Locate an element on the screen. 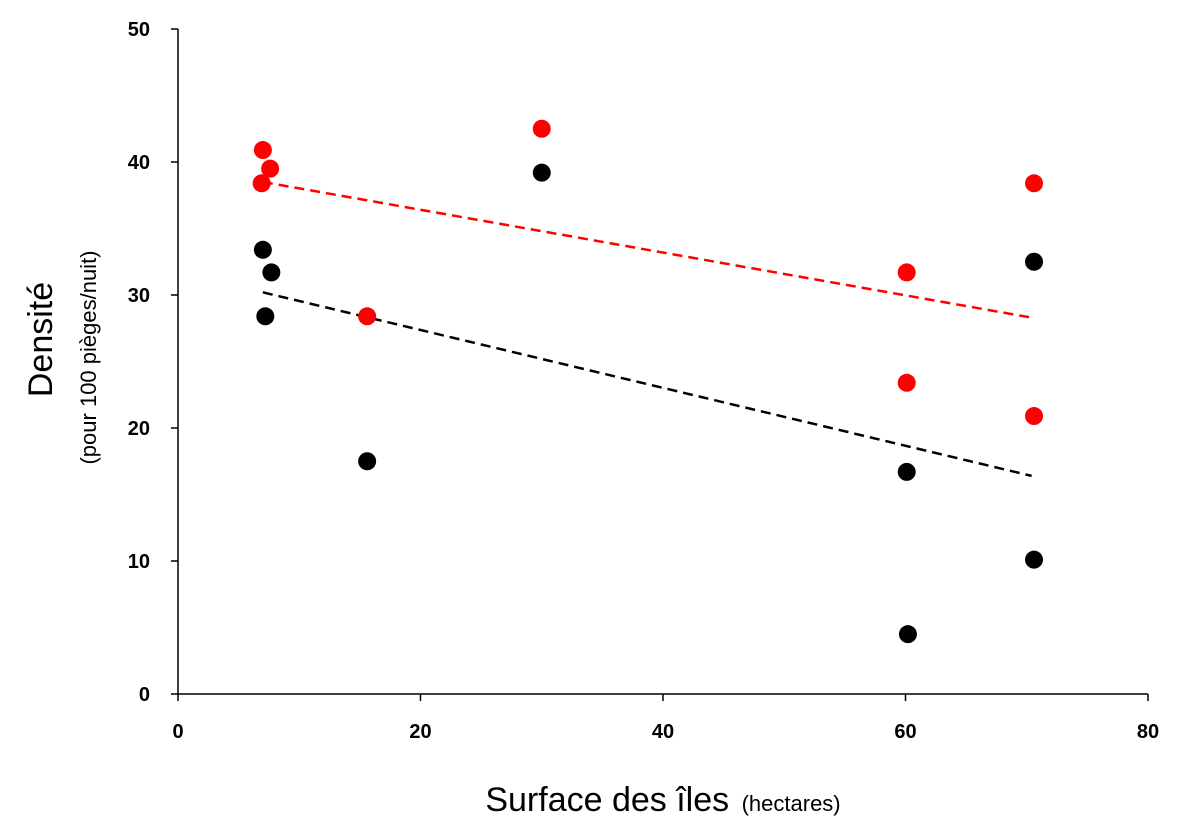 This screenshot has height=836, width=1187. y-tick-label: 30 is located at coordinates (139, 296).